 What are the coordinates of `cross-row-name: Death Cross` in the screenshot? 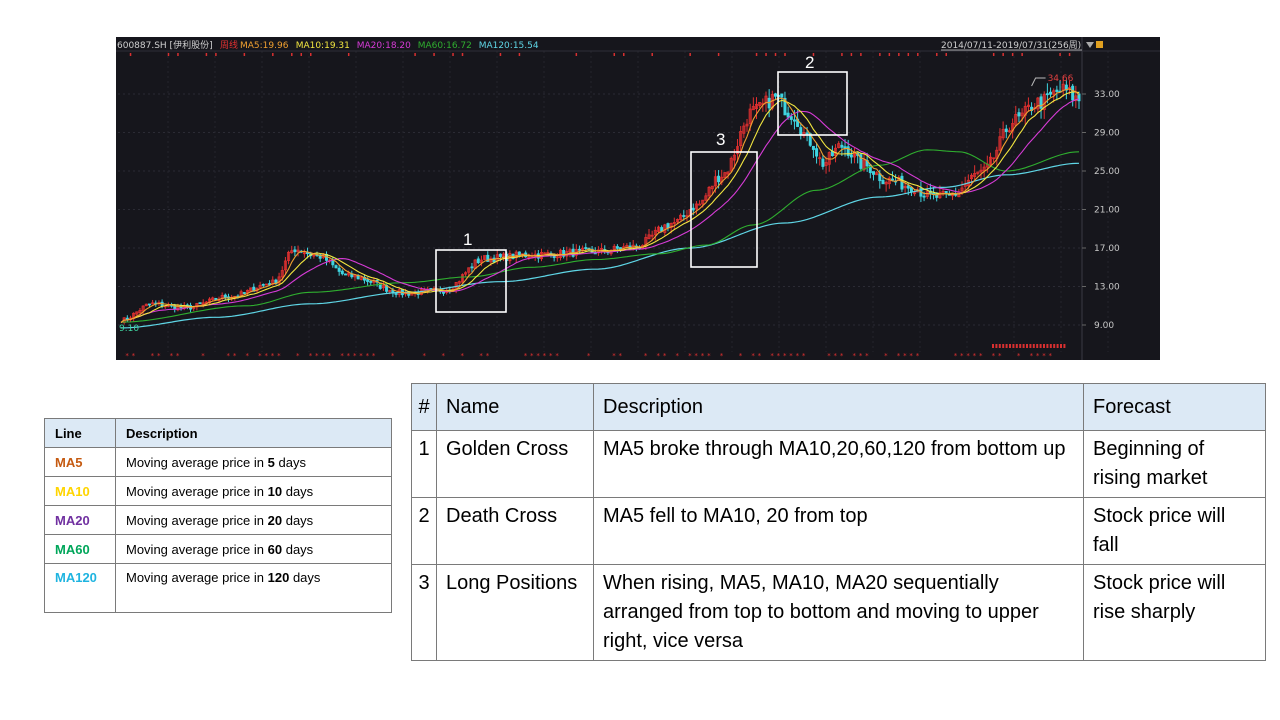 It's located at (515, 531).